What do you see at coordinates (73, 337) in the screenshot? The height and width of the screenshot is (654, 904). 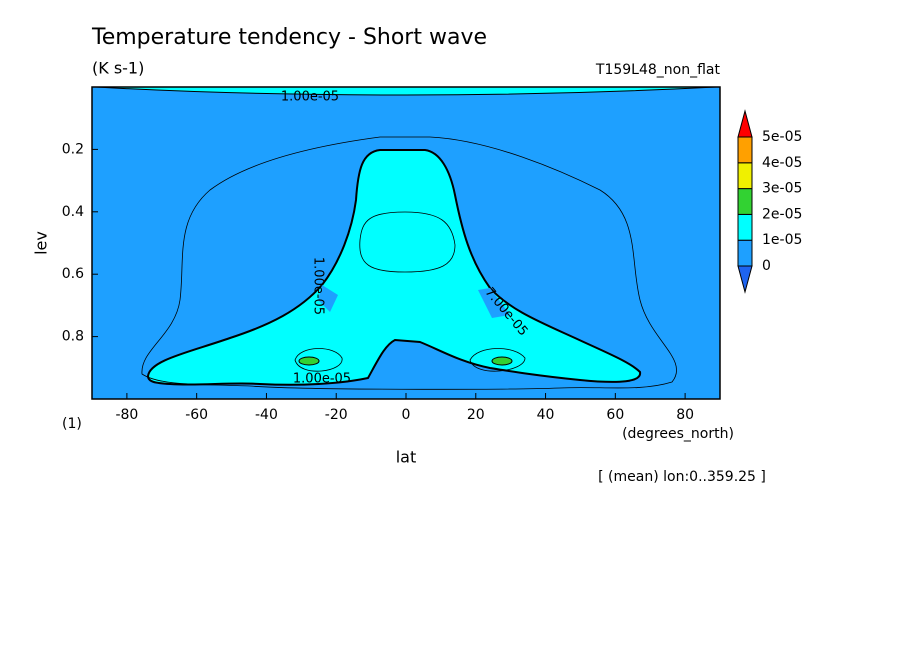 I see `y-tick-label: 0.8` at bounding box center [73, 337].